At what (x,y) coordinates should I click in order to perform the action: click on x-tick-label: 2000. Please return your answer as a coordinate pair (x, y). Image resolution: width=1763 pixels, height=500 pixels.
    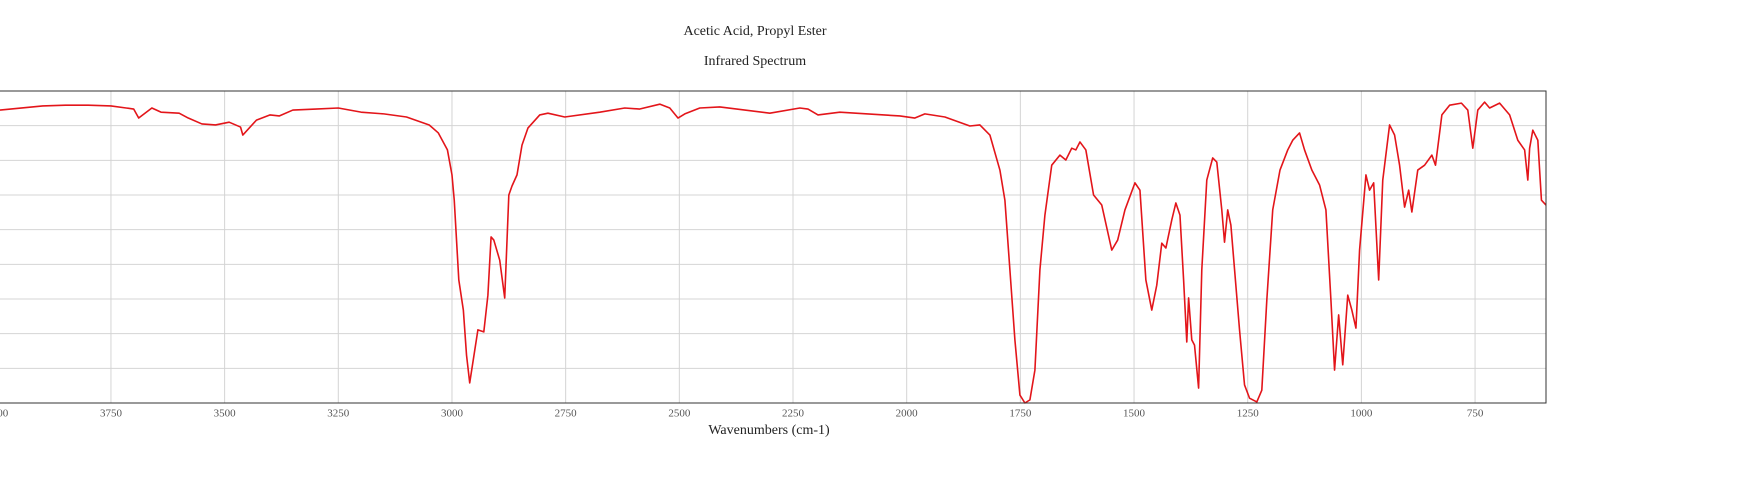
    Looking at the image, I should click on (907, 414).